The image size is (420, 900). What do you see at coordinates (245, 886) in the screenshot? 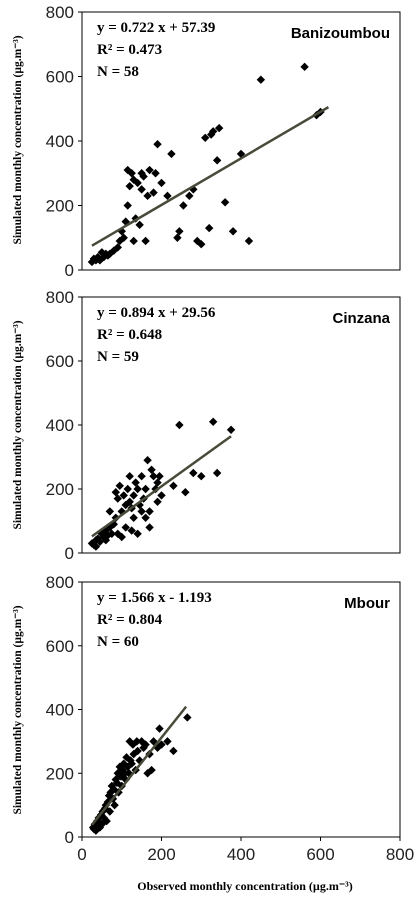
I see `x-axis-label: Observed monthly concentration (µg.m⁻³)` at bounding box center [245, 886].